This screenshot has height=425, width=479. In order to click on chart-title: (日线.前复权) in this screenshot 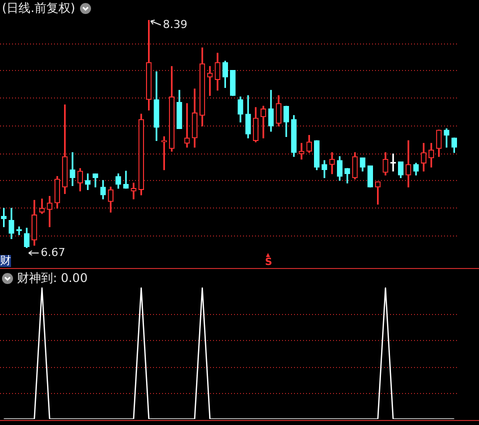, I will do `click(39, 8)`.